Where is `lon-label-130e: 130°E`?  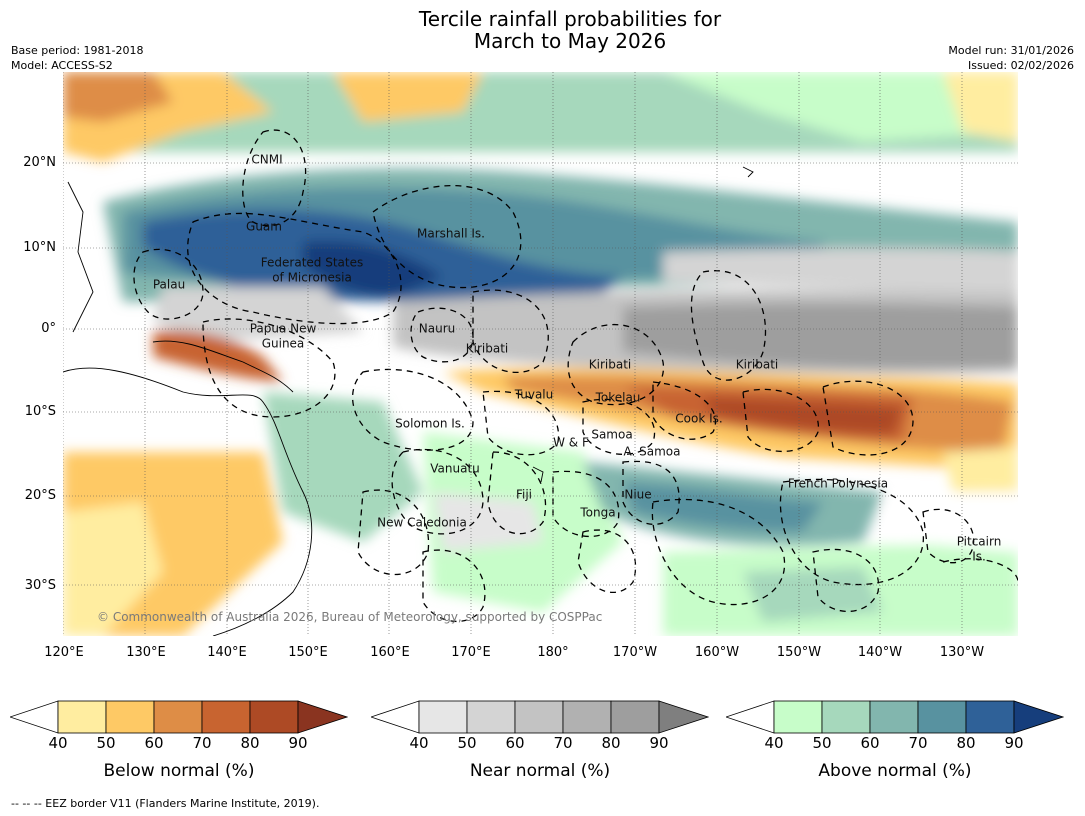 lon-label-130e: 130°E is located at coordinates (146, 652).